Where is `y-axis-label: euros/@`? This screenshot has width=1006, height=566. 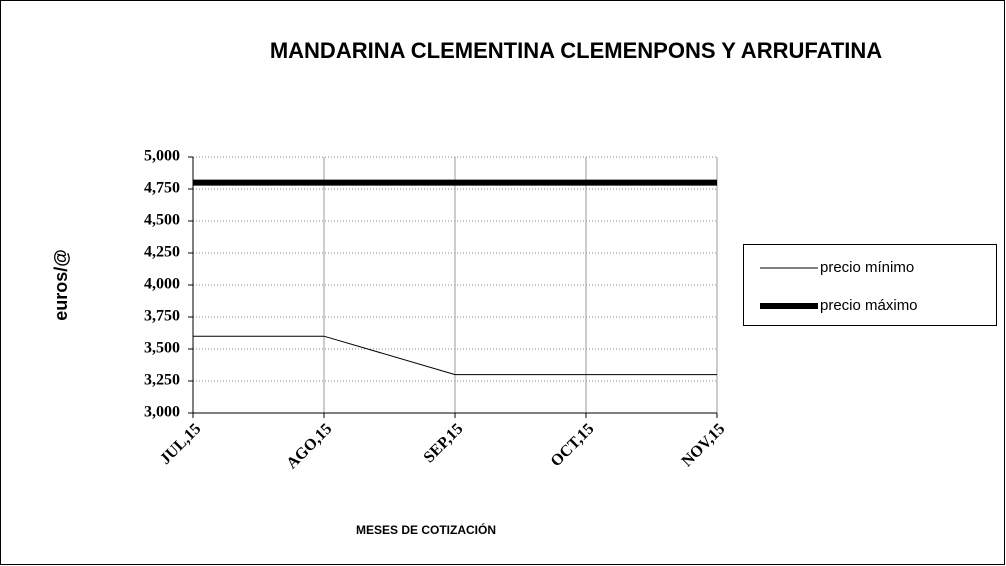
y-axis-label: euros/@ is located at coordinates (61, 285).